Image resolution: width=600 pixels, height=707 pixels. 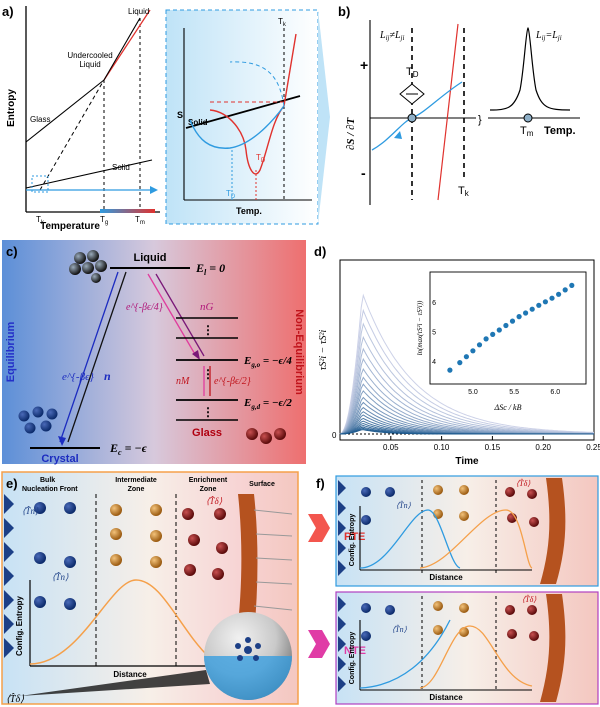 I want to click on f-pte-x-label: Distance, so click(x=446, y=577).